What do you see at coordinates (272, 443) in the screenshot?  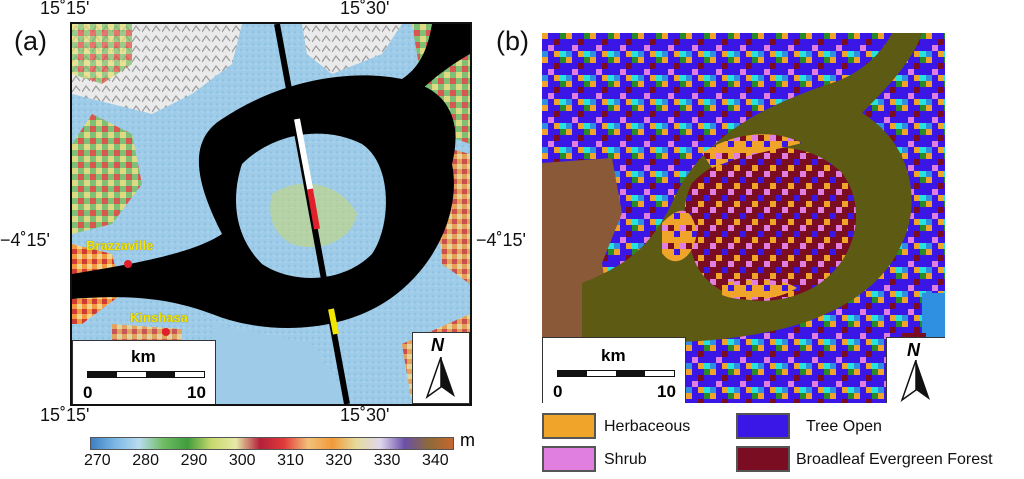 I see `elevation-colorbar` at bounding box center [272, 443].